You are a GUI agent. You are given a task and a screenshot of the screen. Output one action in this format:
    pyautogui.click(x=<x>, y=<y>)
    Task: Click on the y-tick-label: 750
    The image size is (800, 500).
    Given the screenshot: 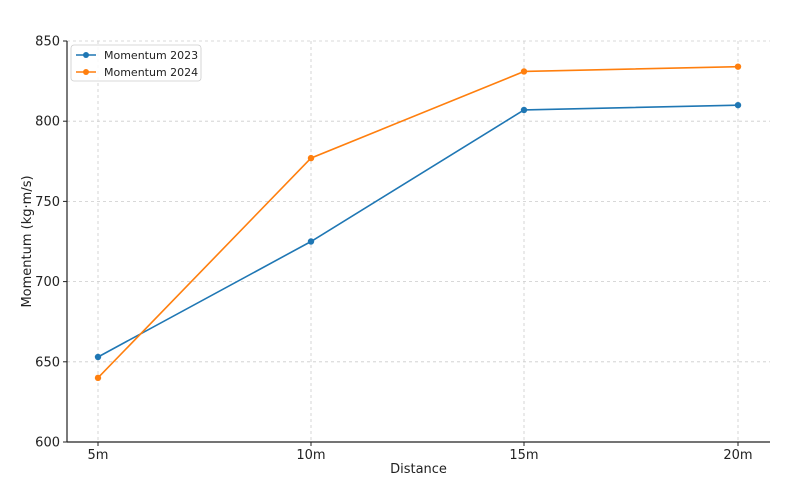 What is the action you would take?
    pyautogui.click(x=47, y=202)
    